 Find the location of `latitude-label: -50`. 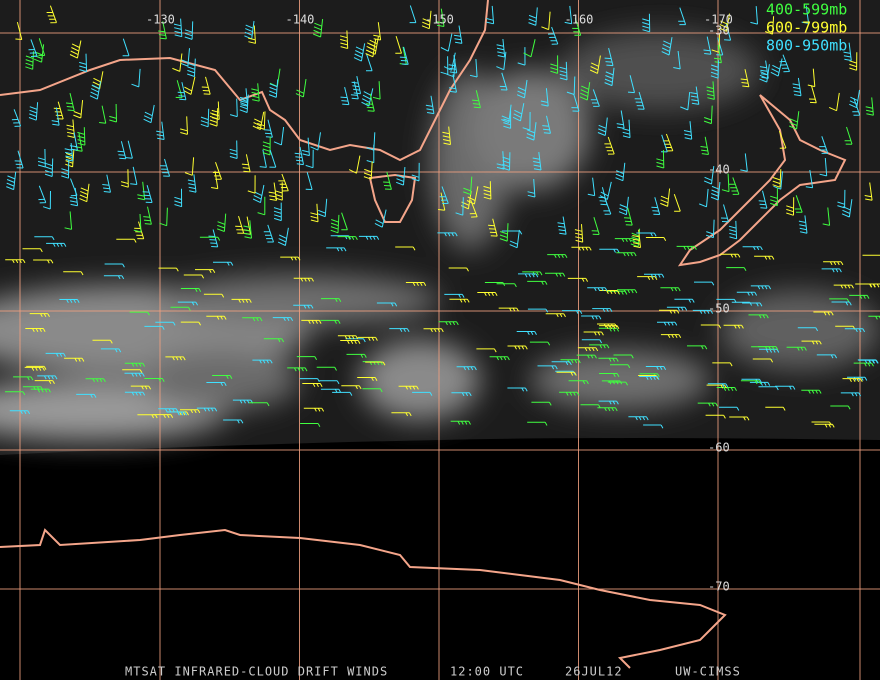

latitude-label: -50 is located at coordinates (719, 309).